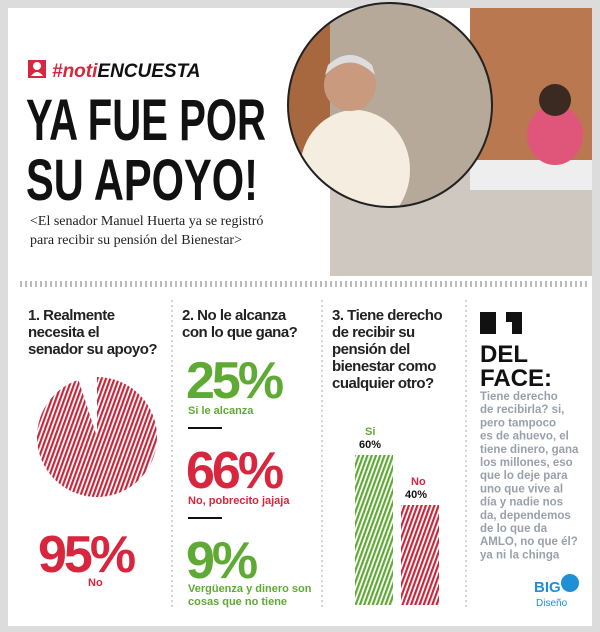 The width and height of the screenshot is (600, 632). Describe the element at coordinates (384, 366) in the screenshot. I see `question: bienestar como` at that location.